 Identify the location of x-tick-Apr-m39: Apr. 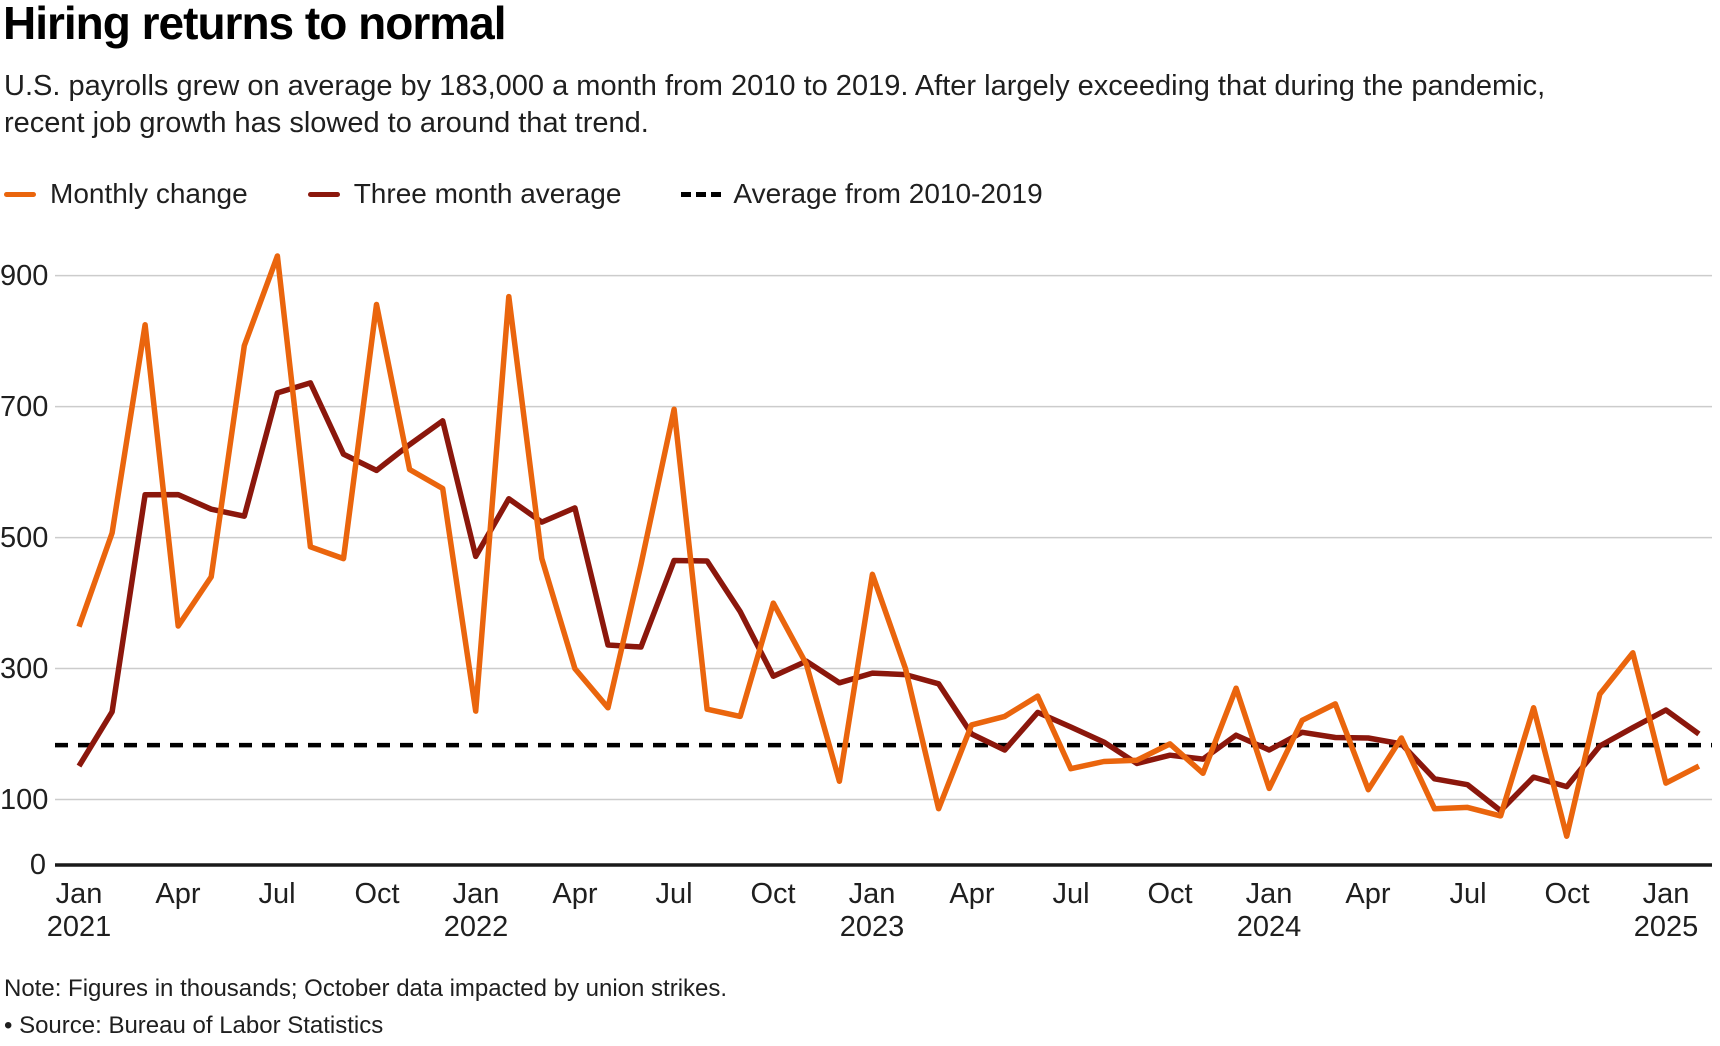
(1368, 894).